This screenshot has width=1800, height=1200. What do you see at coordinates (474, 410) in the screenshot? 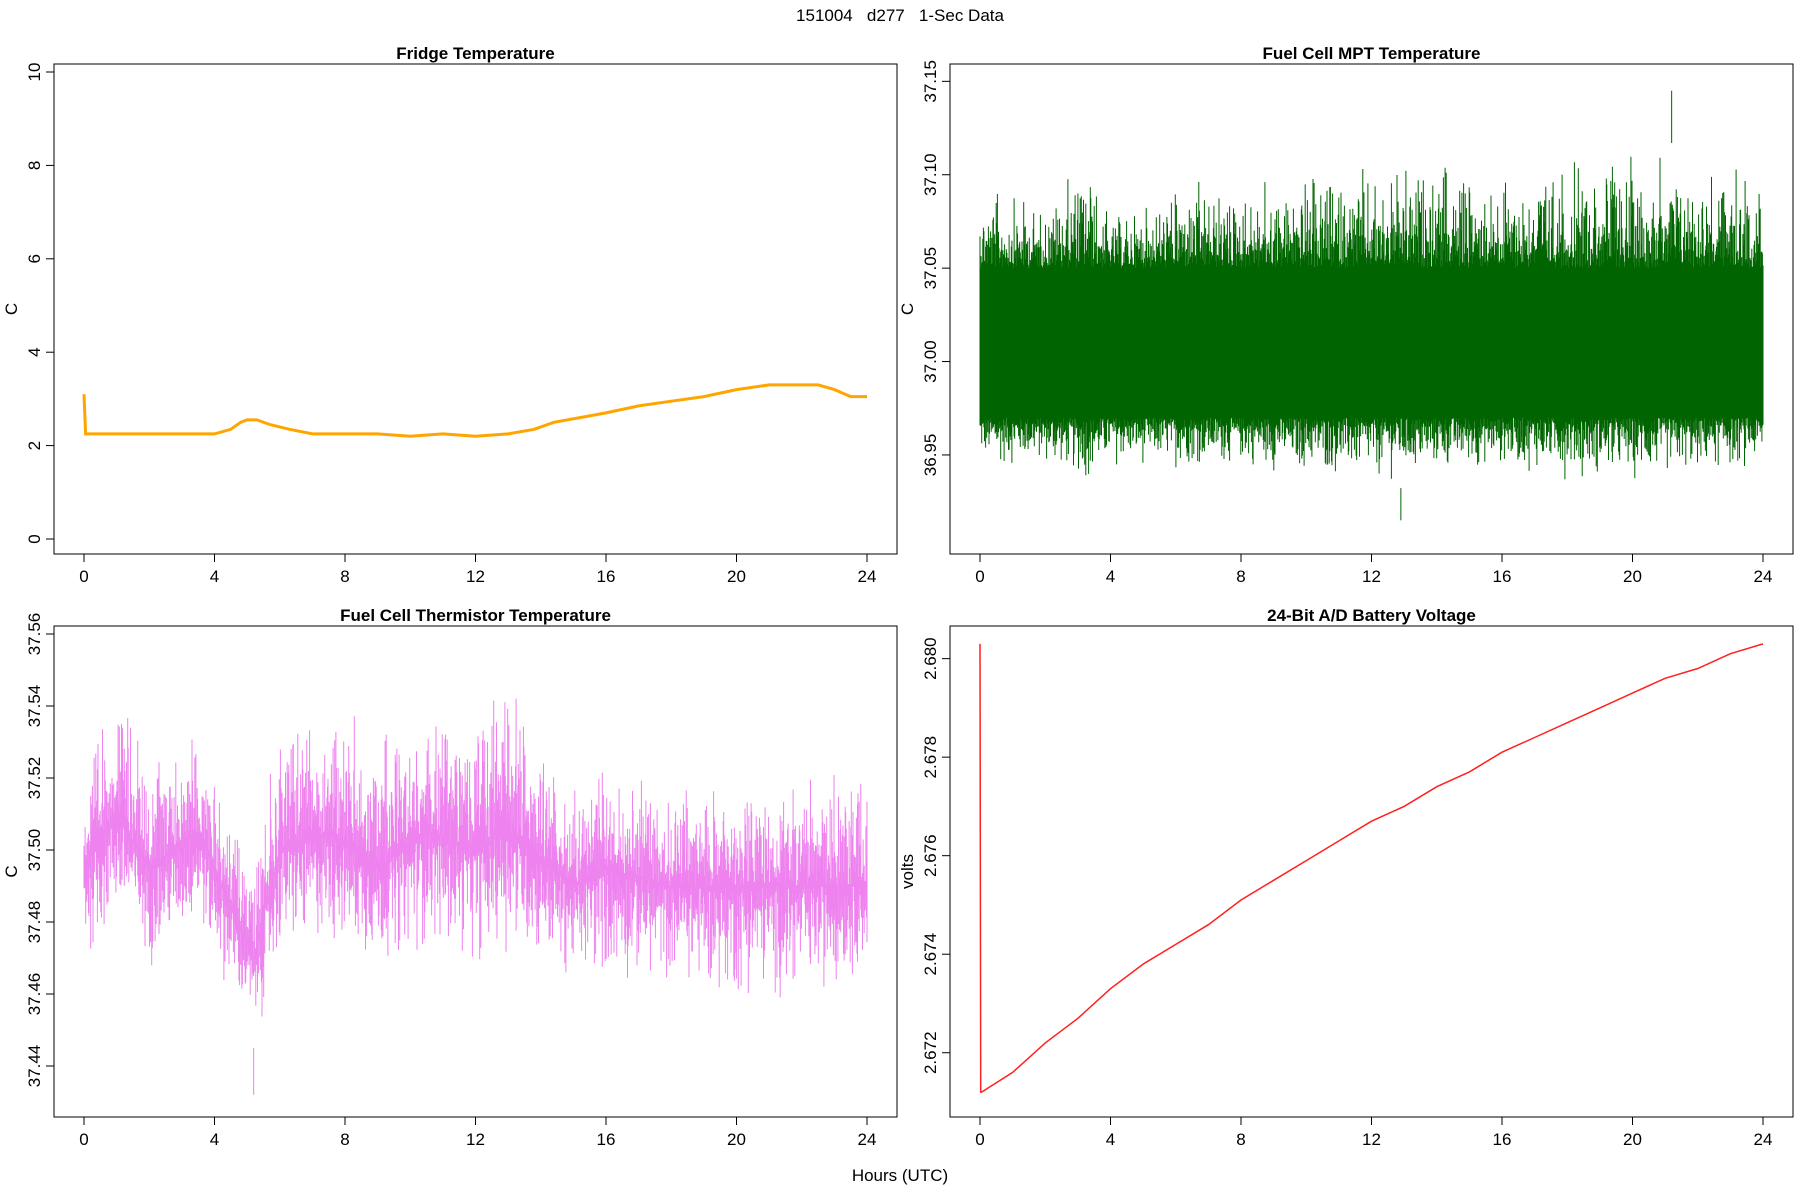
I see `series-line` at bounding box center [474, 410].